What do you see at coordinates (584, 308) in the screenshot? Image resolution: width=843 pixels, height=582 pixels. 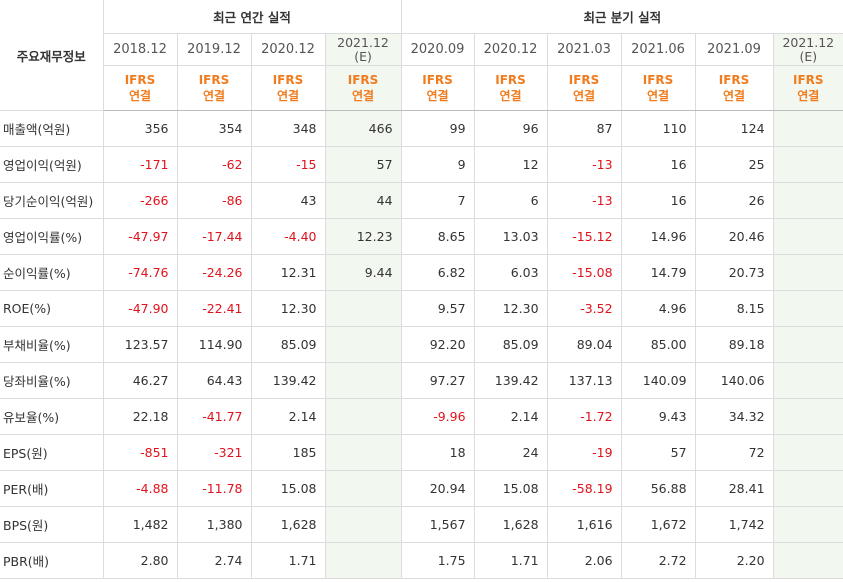 I see `value-cell: -3.52` at bounding box center [584, 308].